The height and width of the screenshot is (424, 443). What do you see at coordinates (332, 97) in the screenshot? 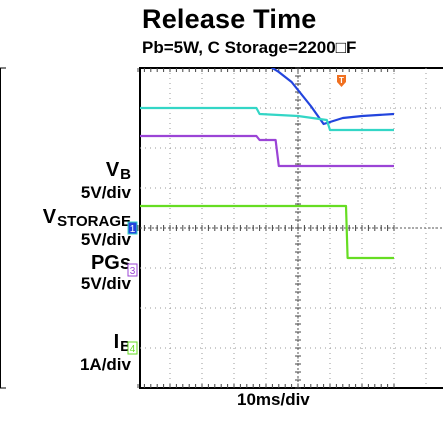
I see `trace-vb` at bounding box center [332, 97].